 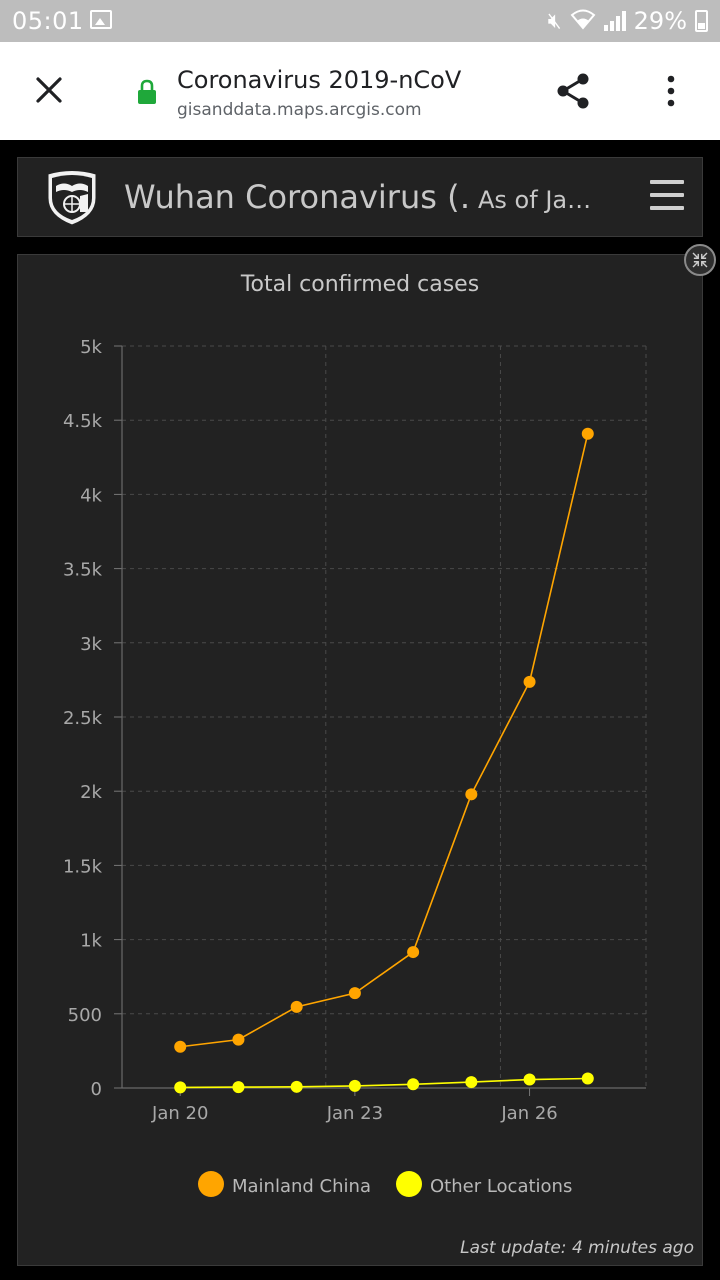 I want to click on y-tick-label: 3.5k, so click(x=83, y=570).